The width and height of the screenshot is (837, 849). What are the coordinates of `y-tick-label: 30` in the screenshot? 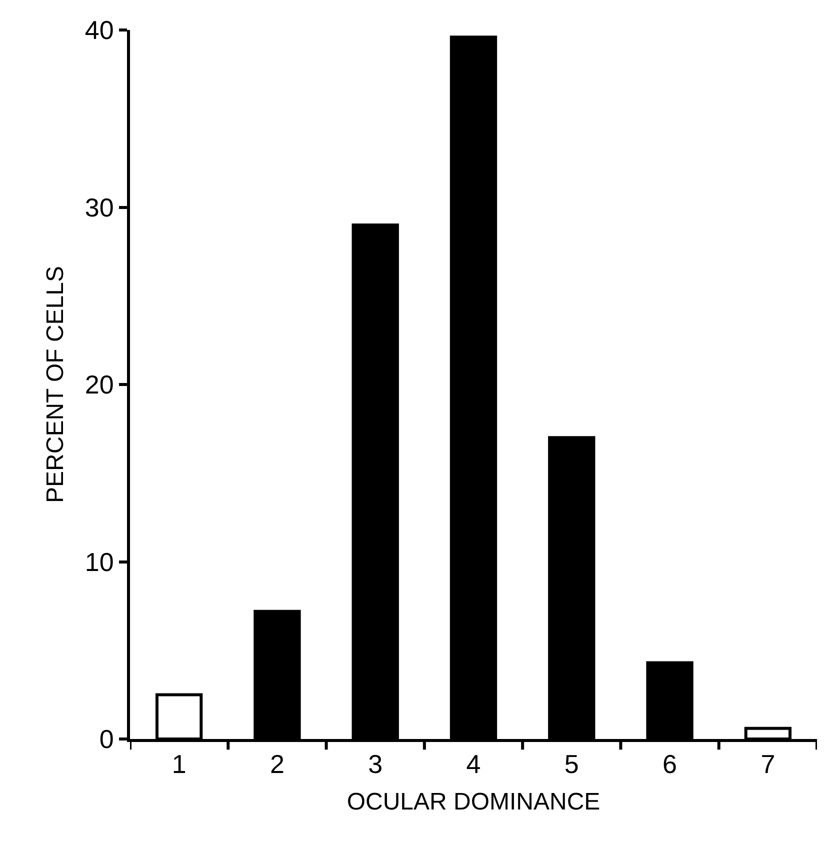 It's located at (99, 207).